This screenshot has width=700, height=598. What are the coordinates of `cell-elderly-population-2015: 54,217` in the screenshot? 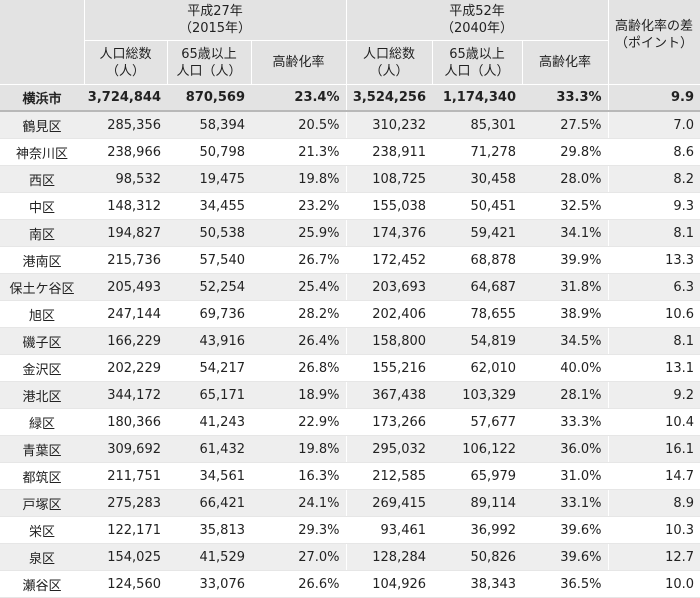 It's located at (209, 368).